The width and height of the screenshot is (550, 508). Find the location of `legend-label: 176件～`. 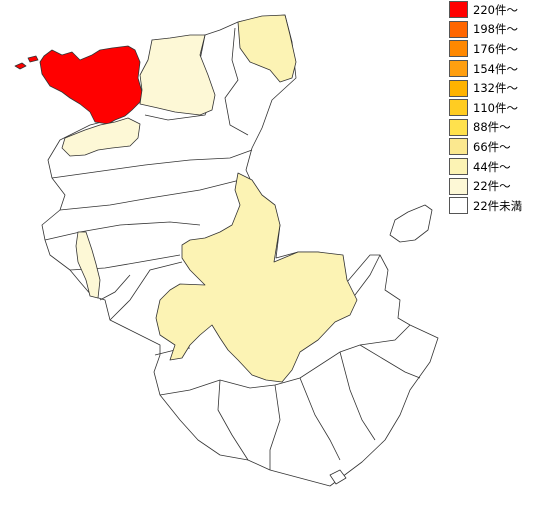

legend-label: 176件～ is located at coordinates (495, 48).